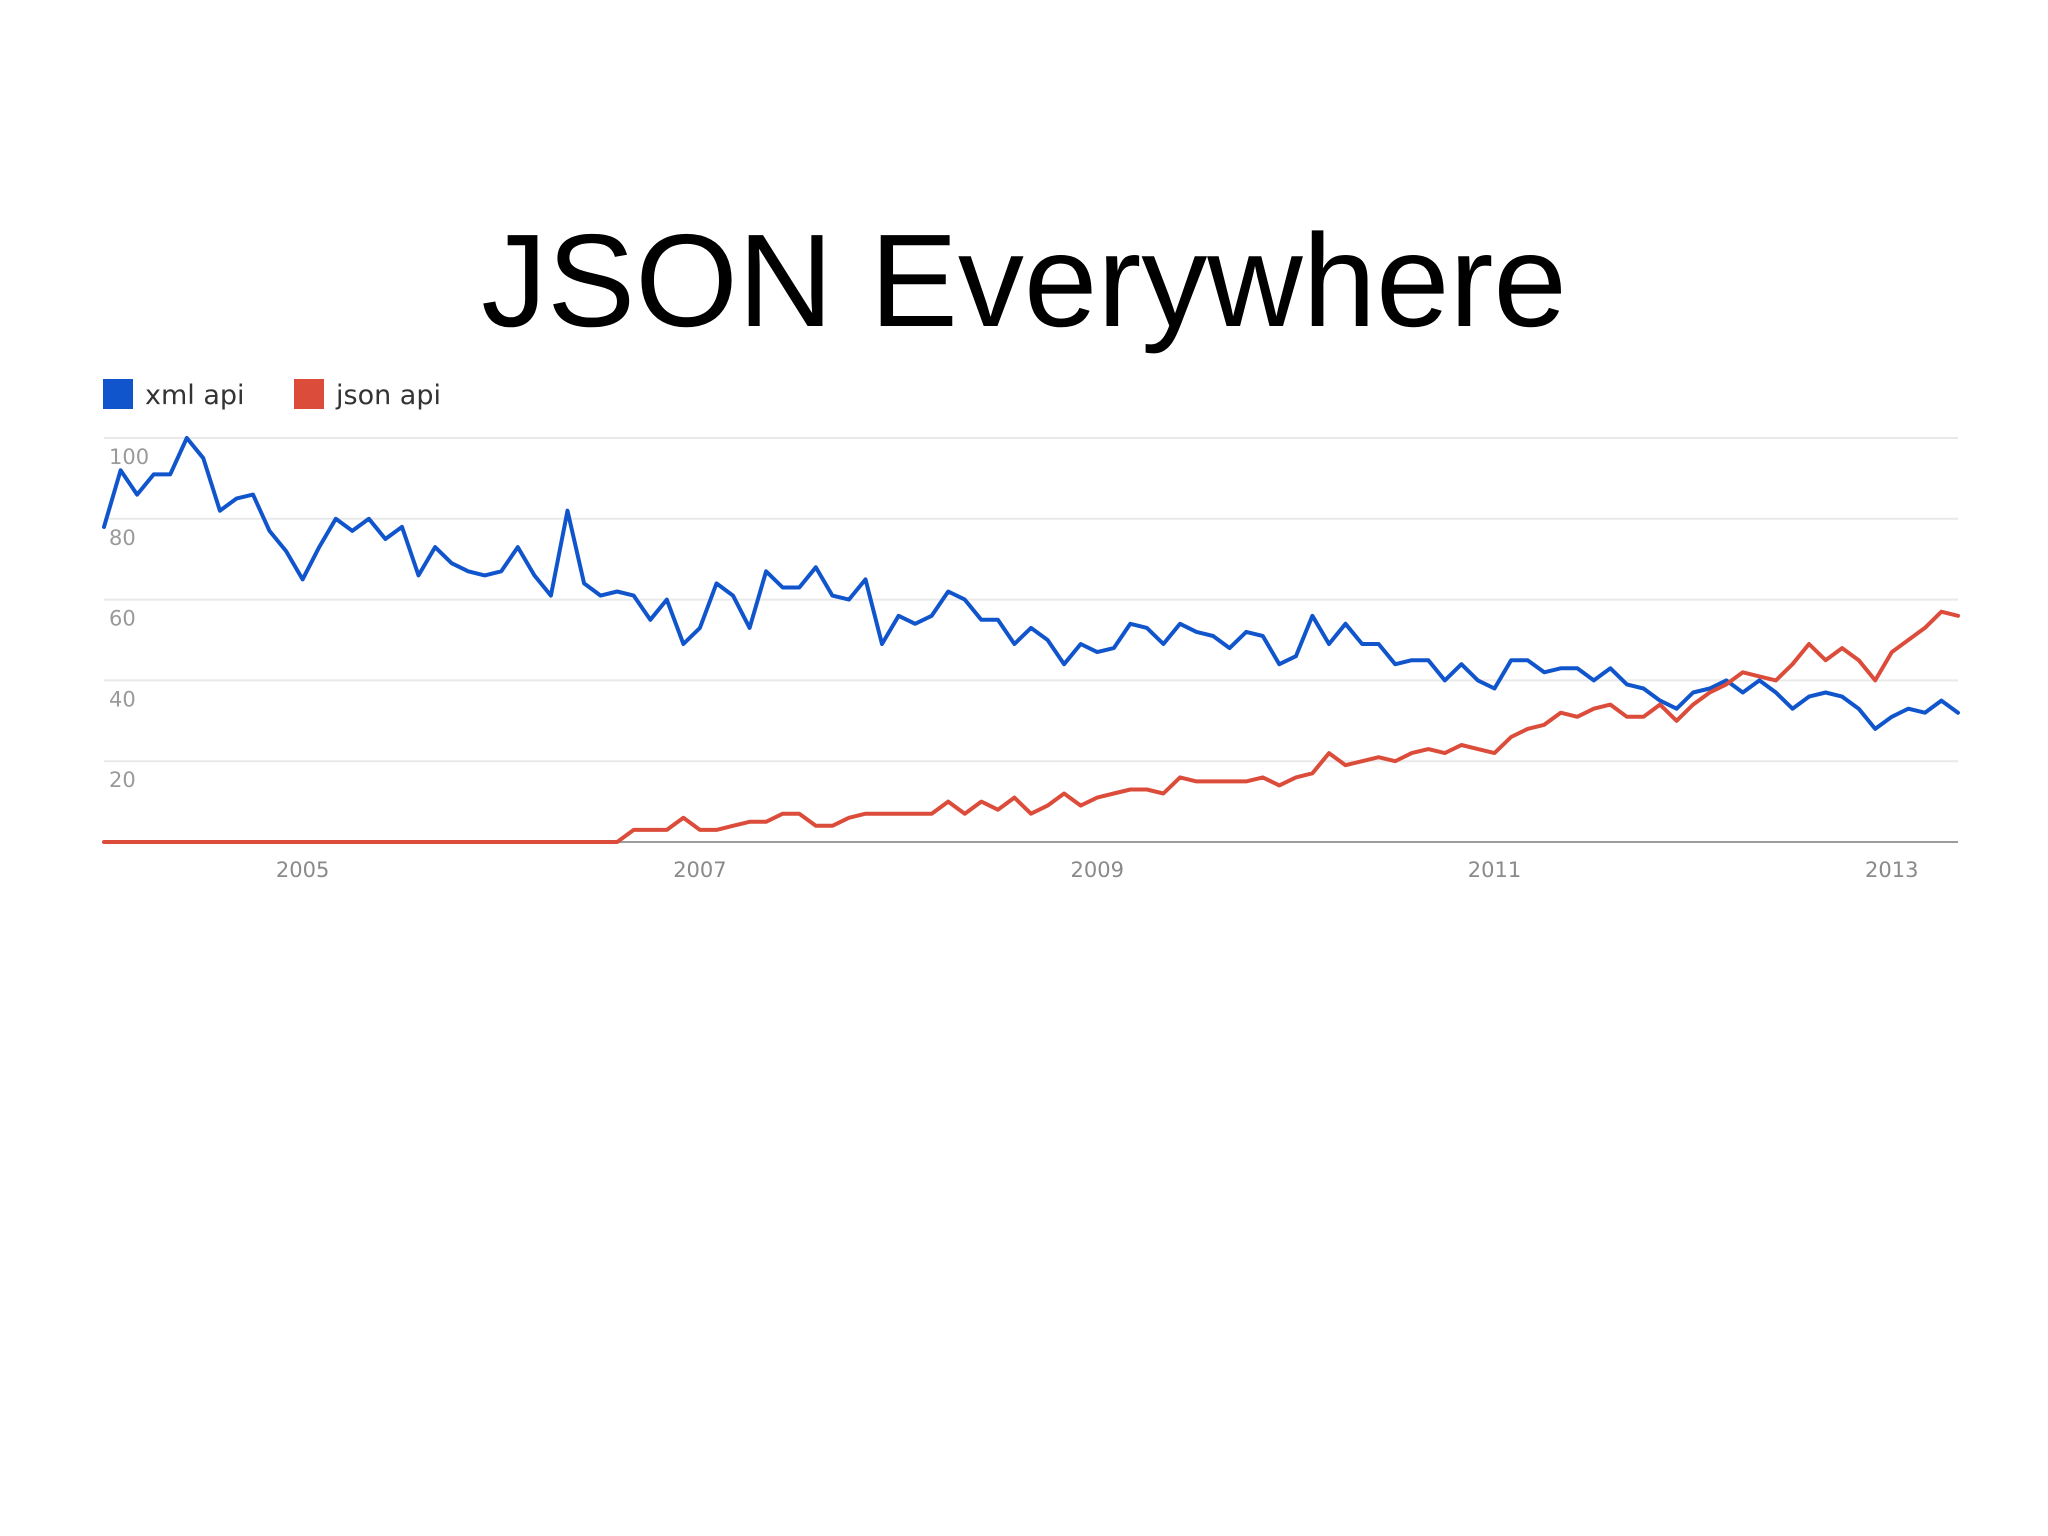 This screenshot has width=2048, height=1536. What do you see at coordinates (1891, 870) in the screenshot?
I see `x-tick-label: 2013` at bounding box center [1891, 870].